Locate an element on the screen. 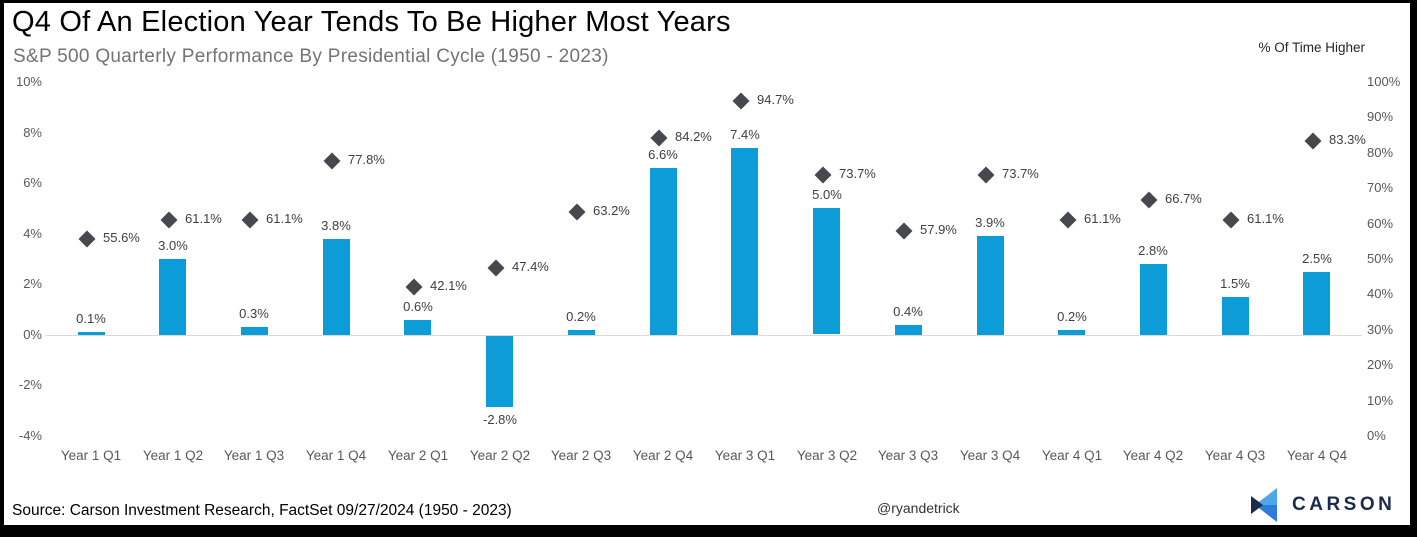 The width and height of the screenshot is (1417, 537). x-axis-label: Year 4 Q4 is located at coordinates (1317, 455).